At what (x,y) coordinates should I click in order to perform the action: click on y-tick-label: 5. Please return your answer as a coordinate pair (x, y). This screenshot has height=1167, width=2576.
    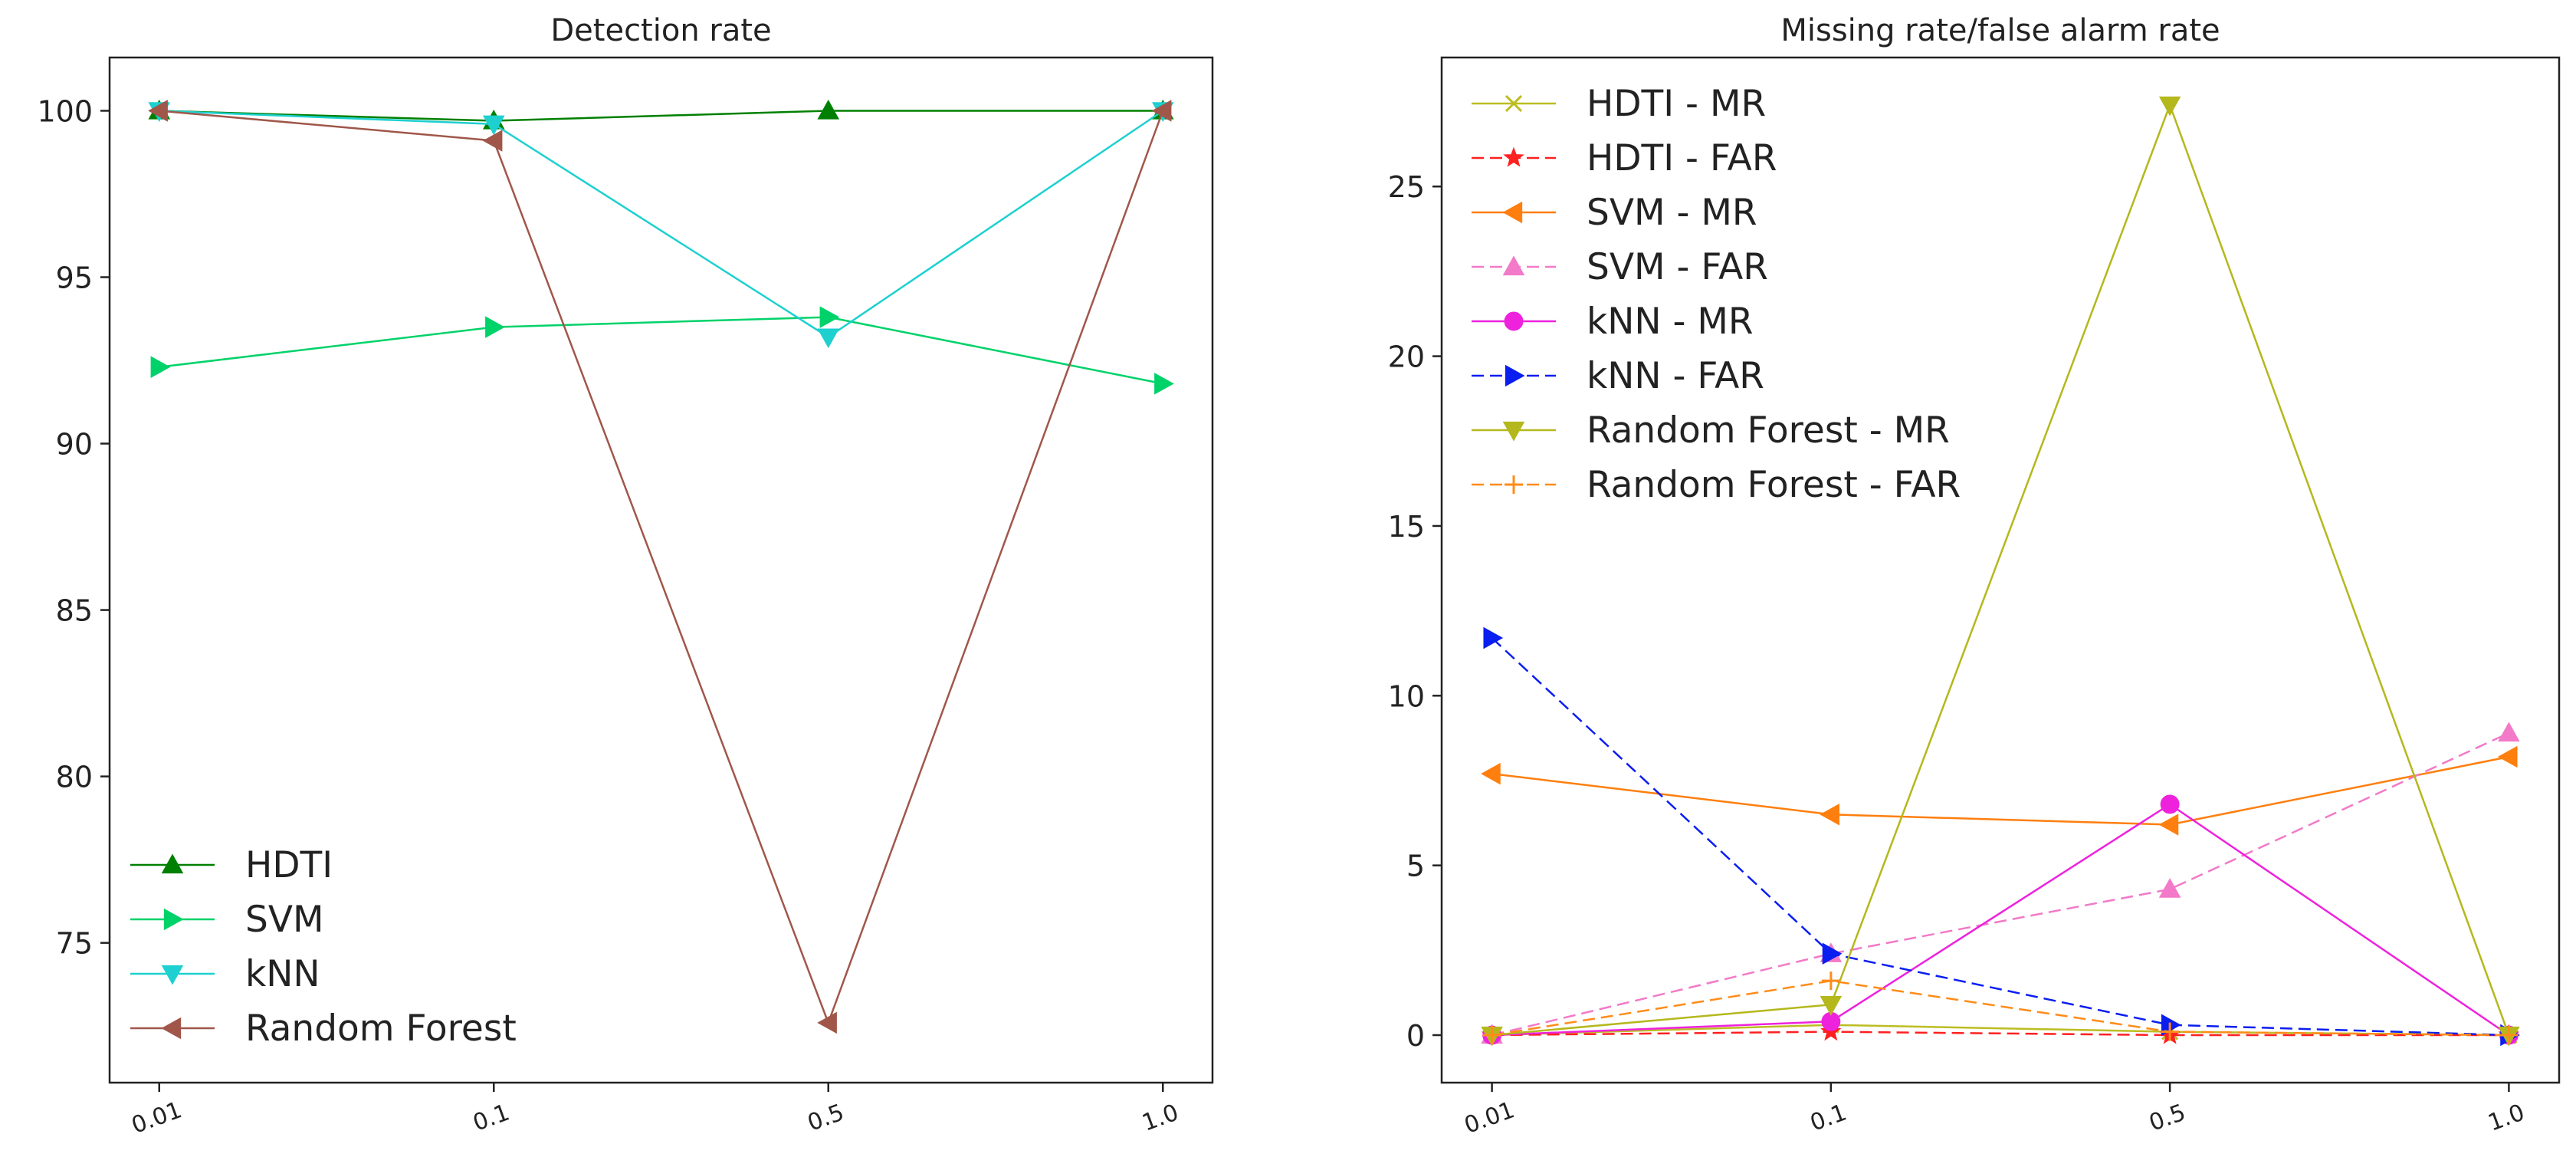
    Looking at the image, I should click on (1415, 867).